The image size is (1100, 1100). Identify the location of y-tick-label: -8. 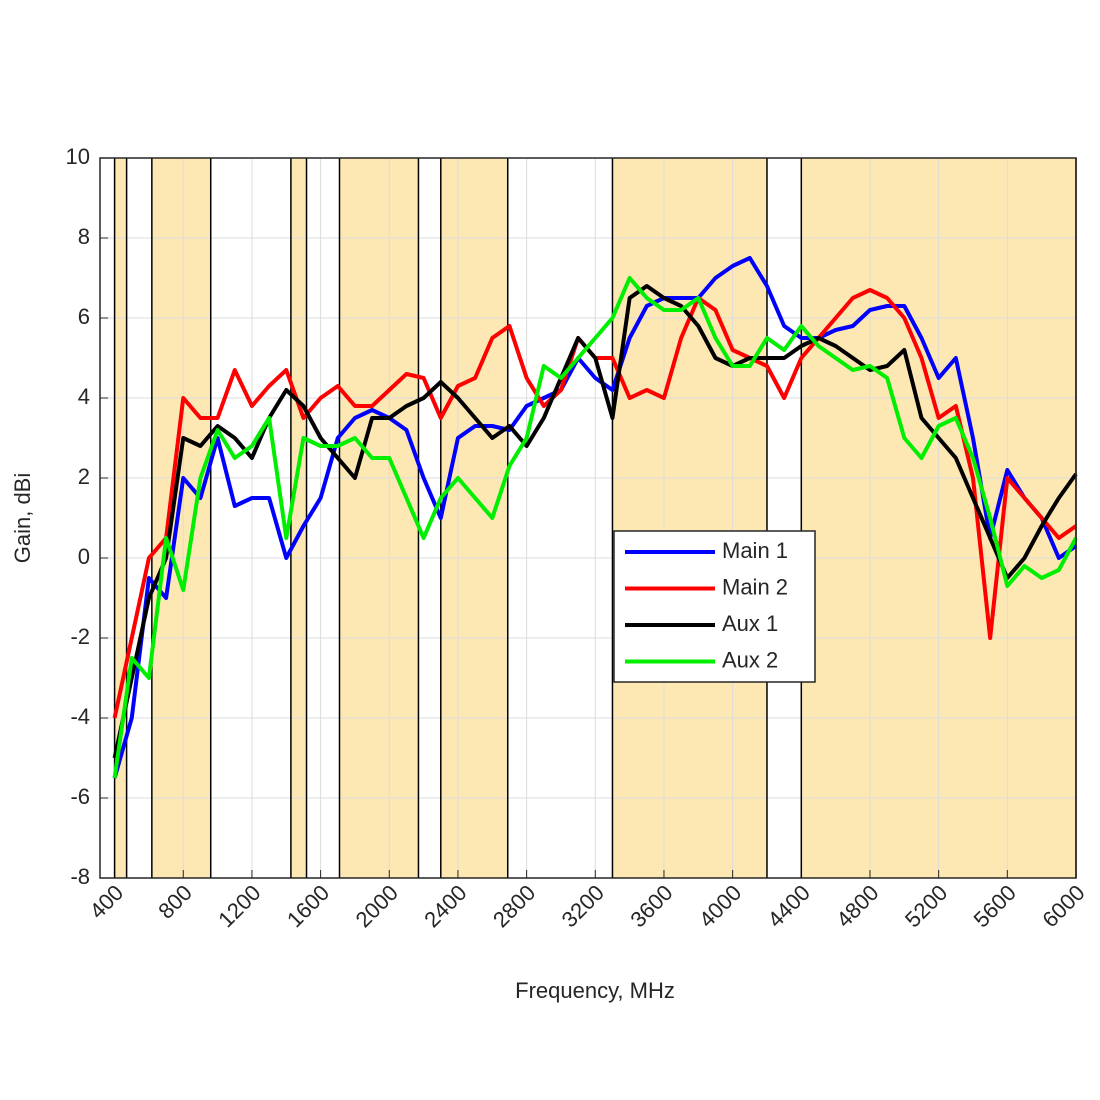
(80, 876).